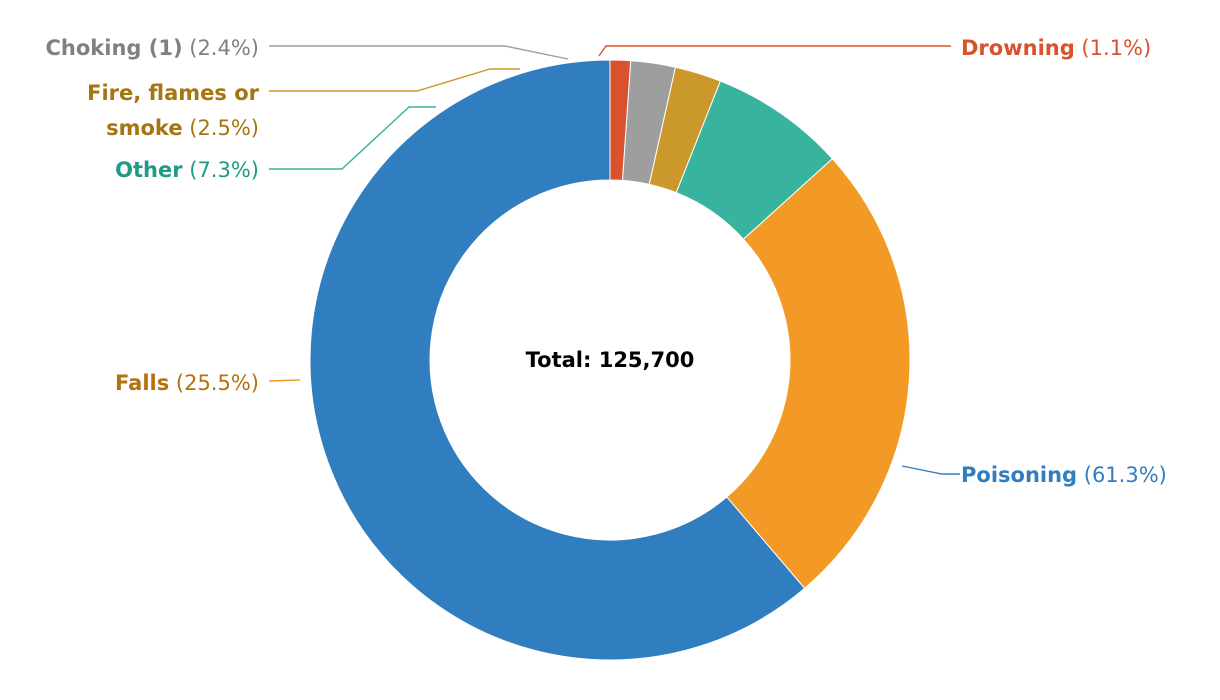  I want to click on label-percent-fire-flames-or-smoke: (2.5%), so click(221, 128).